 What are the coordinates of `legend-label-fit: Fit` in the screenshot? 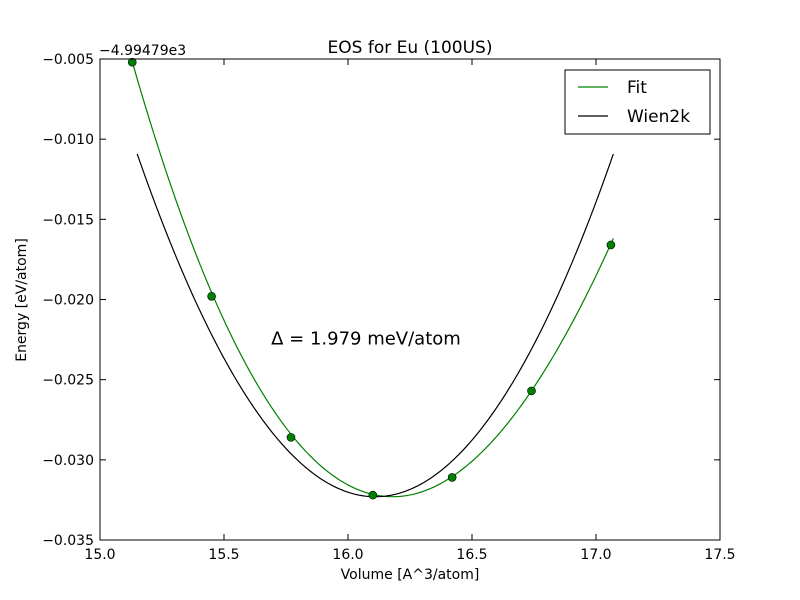 It's located at (637, 88).